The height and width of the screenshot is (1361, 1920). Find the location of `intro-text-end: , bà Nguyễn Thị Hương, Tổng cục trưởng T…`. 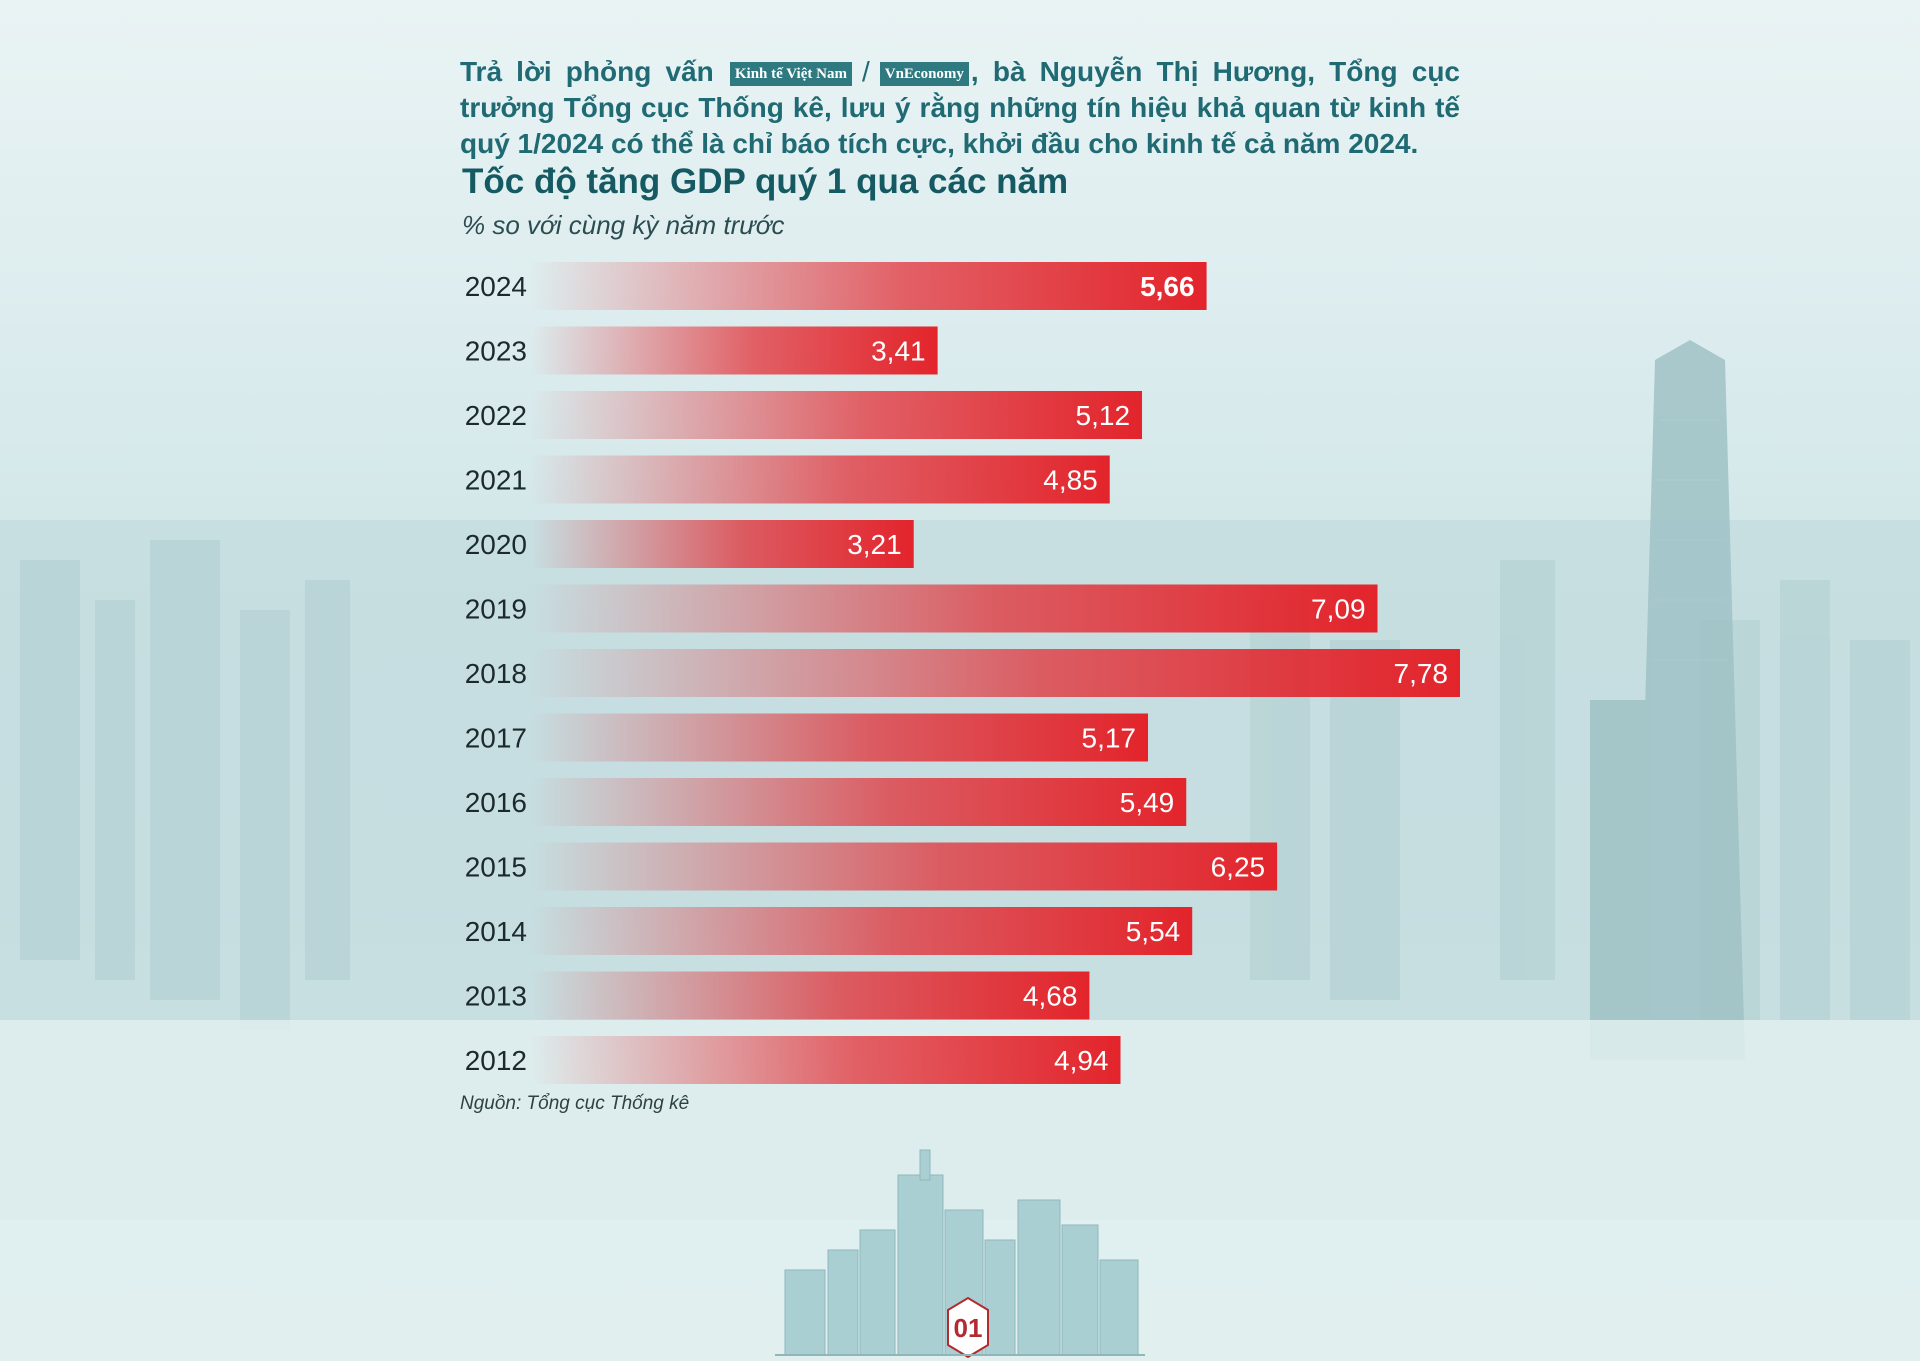

intro-text-end: , bà Nguyễn Thị Hương, Tổng cục trưởng T… is located at coordinates (960, 107).